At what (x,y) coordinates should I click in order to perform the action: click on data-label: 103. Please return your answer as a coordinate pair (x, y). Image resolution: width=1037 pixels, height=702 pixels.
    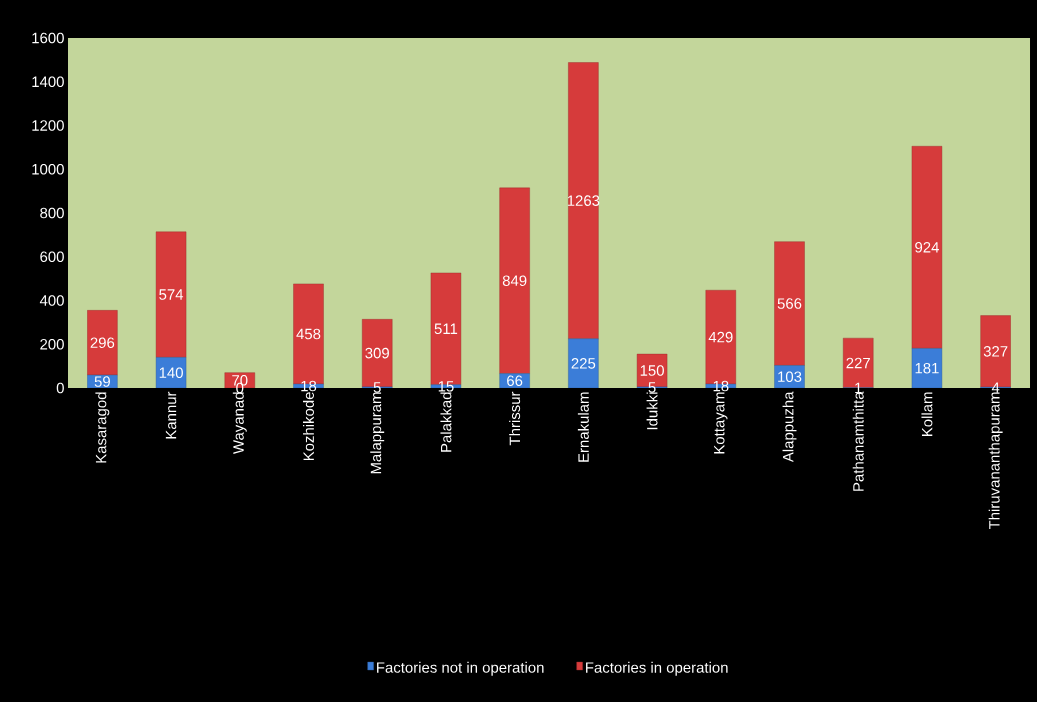
    Looking at the image, I should click on (790, 377).